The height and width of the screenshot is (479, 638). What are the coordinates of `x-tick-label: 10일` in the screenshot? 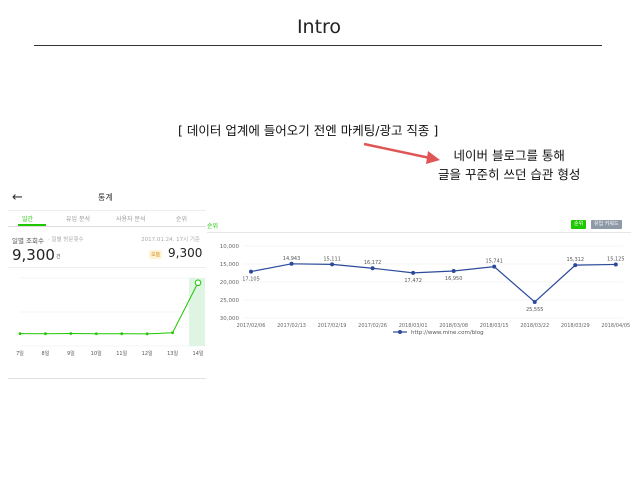 It's located at (96, 353).